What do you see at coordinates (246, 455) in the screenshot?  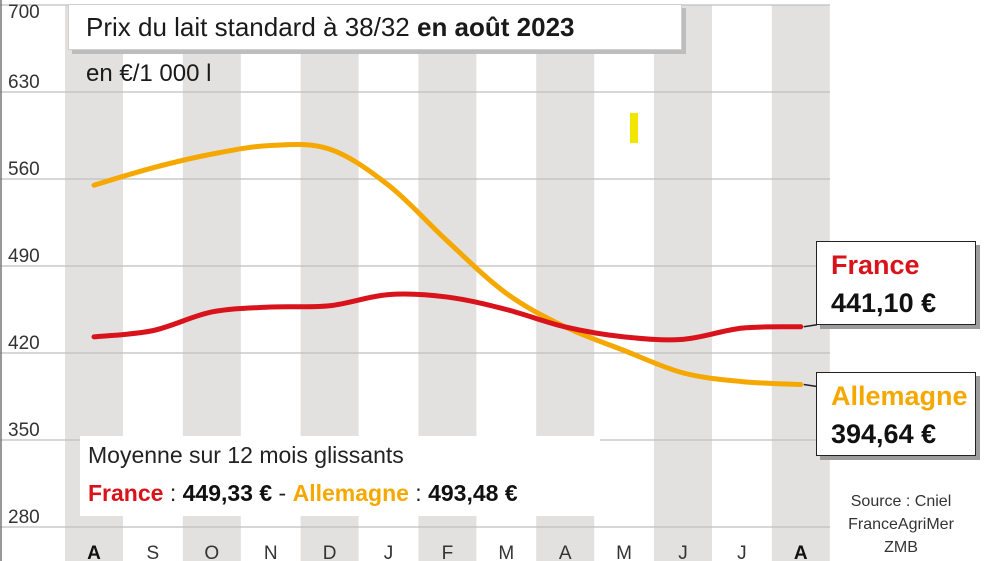 I see `average-title: Moyenne sur 12 mois glissants` at bounding box center [246, 455].